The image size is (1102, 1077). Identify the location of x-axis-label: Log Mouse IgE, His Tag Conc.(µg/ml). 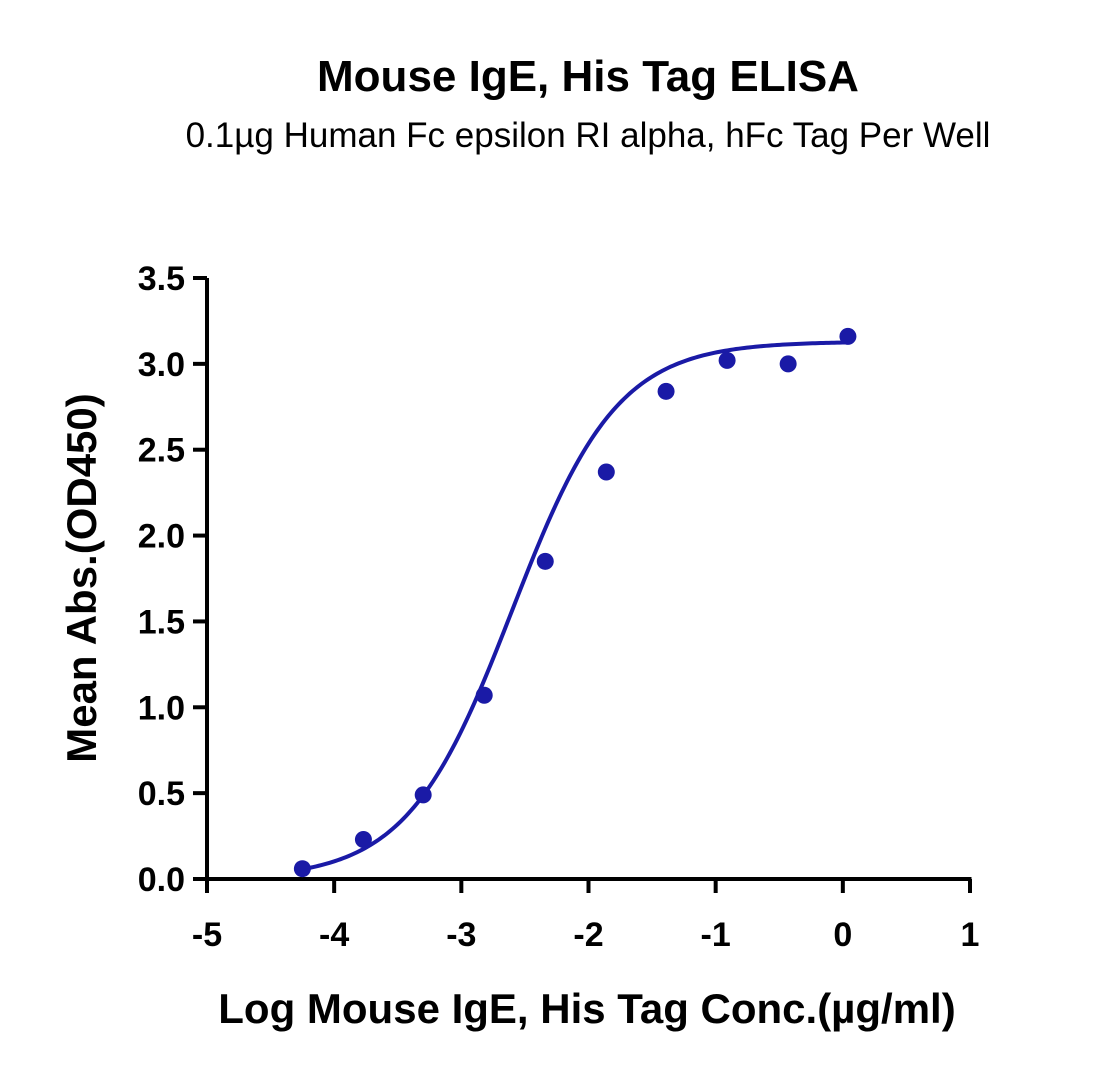
(586, 1008).